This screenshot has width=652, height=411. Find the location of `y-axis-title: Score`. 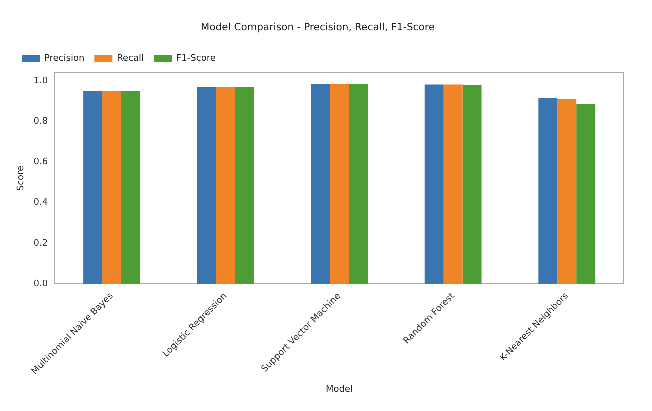

y-axis-title: Score is located at coordinates (21, 178).